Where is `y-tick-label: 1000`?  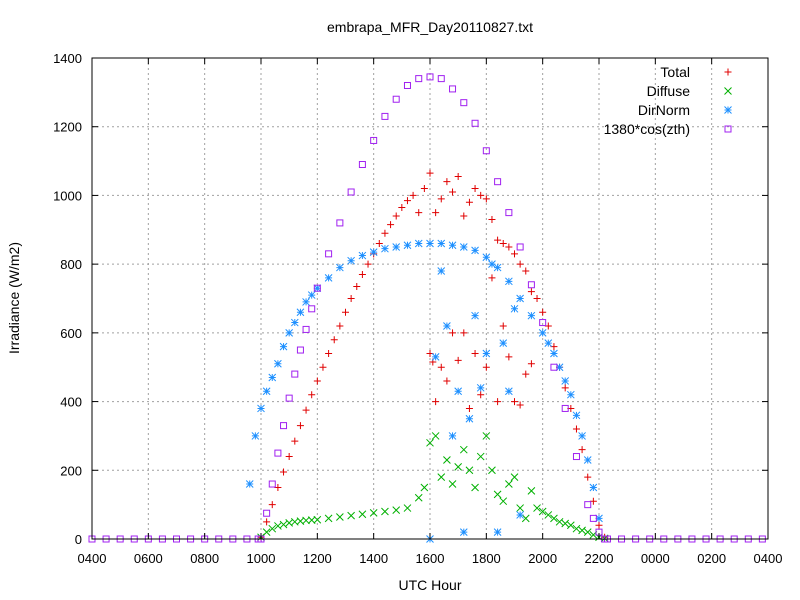 y-tick-label: 1000 is located at coordinates (67, 195).